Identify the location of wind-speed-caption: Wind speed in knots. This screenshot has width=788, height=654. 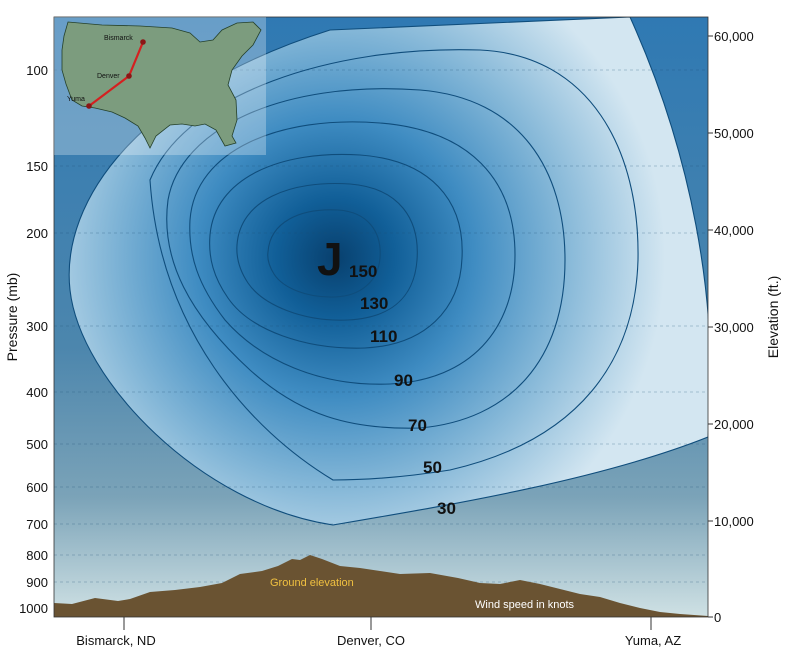
(525, 605).